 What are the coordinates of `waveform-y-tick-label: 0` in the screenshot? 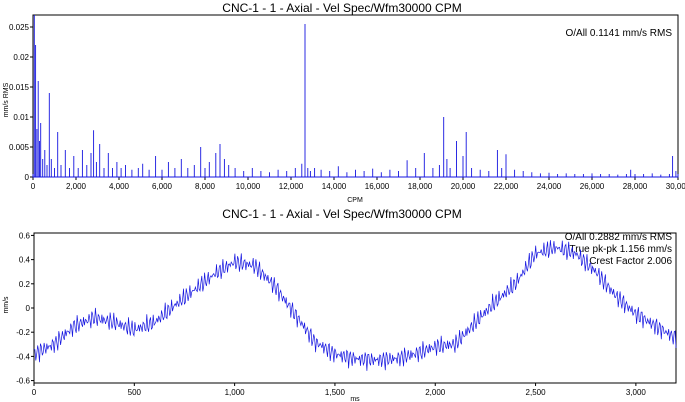 It's located at (28, 308).